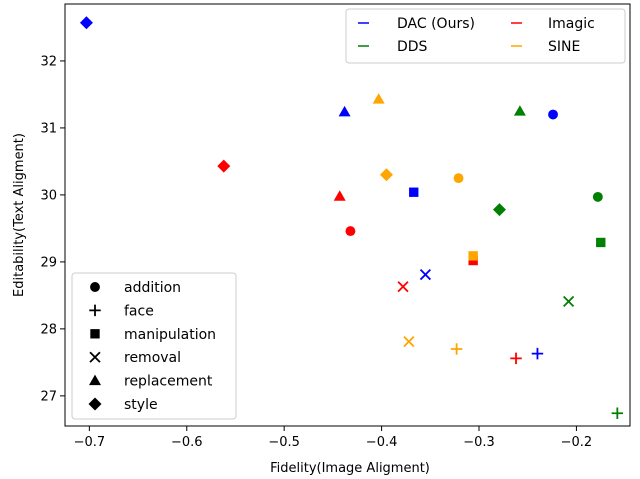 This screenshot has height=479, width=640. What do you see at coordinates (479, 442) in the screenshot?
I see `x-tick-label: −0.3` at bounding box center [479, 442].